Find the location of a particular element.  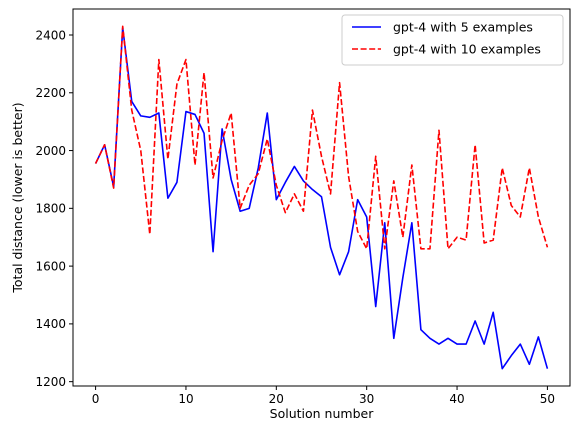

x-tick-label: 40 is located at coordinates (456, 399).